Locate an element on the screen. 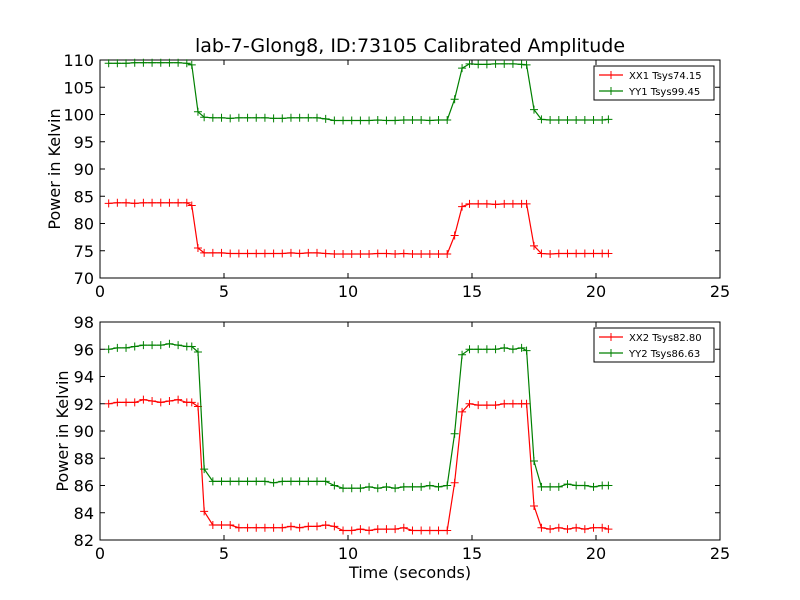 The image size is (800, 600). y-tick-label: 82 is located at coordinates (84, 540).